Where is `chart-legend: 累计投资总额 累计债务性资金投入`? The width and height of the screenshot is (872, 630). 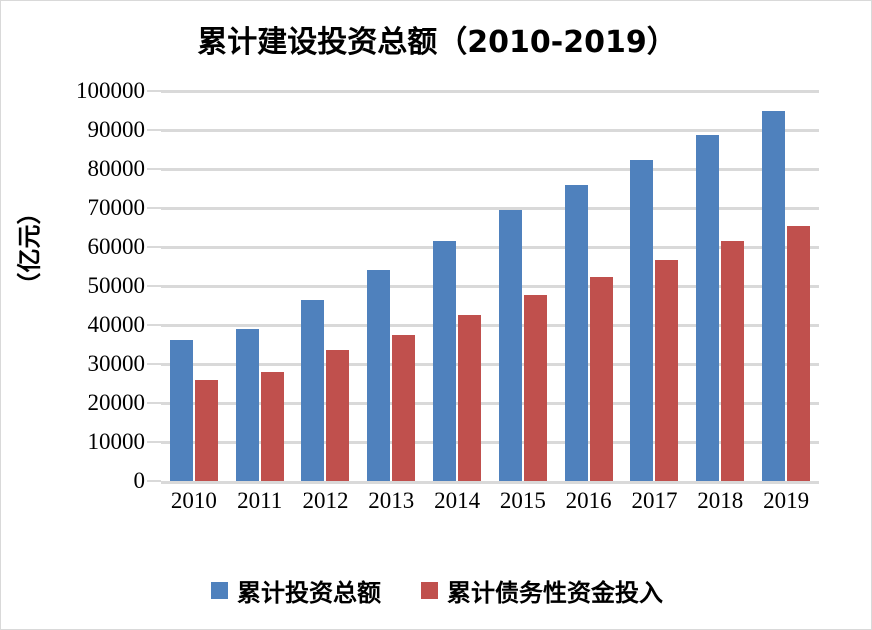
chart-legend: 累计投资总额 累计债务性资金投入 is located at coordinates (436, 590).